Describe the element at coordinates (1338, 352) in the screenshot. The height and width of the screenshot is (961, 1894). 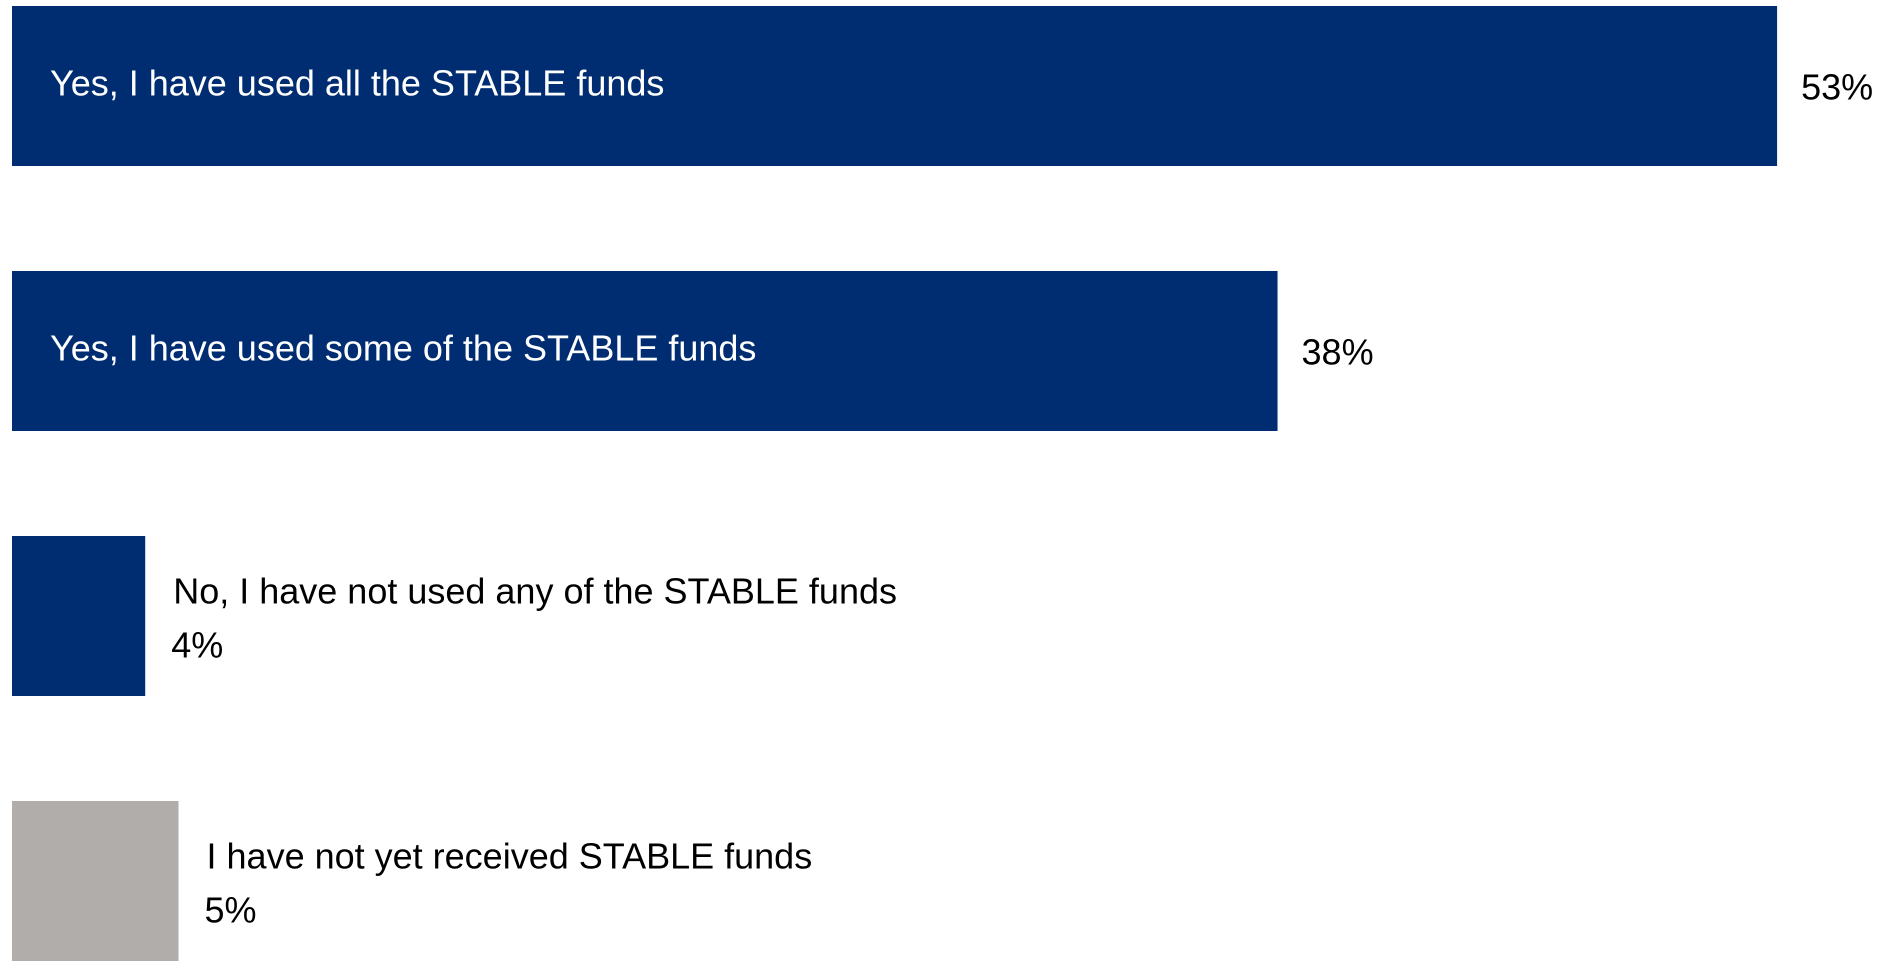
I see `value-label: 38%` at that location.